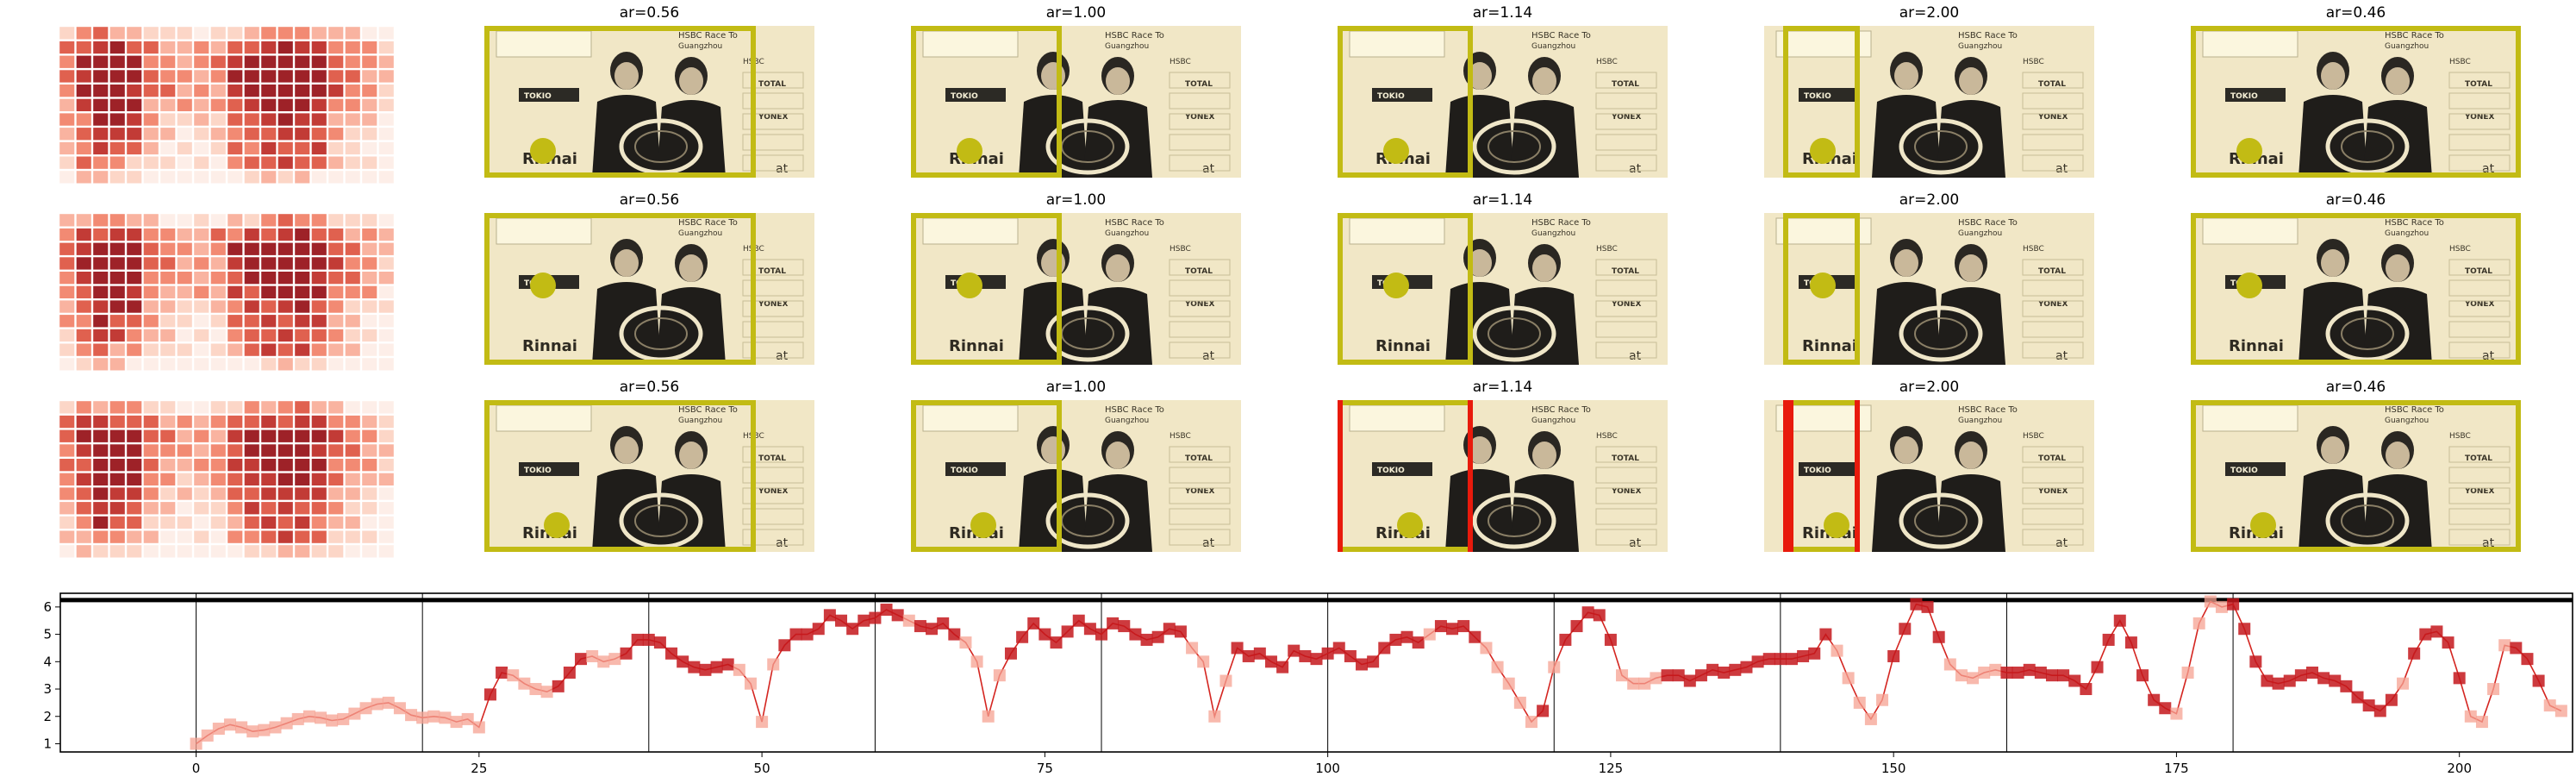 This screenshot has height=783, width=2576. What do you see at coordinates (1929, 388) in the screenshot?
I see `panel-title: ar=2.00` at bounding box center [1929, 388].